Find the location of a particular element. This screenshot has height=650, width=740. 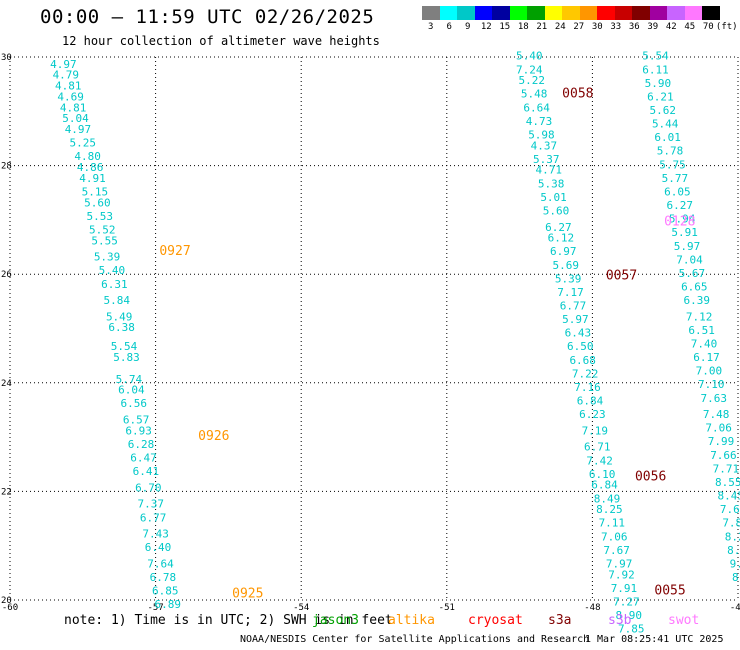

pass-label: 0927 is located at coordinates (174, 251).